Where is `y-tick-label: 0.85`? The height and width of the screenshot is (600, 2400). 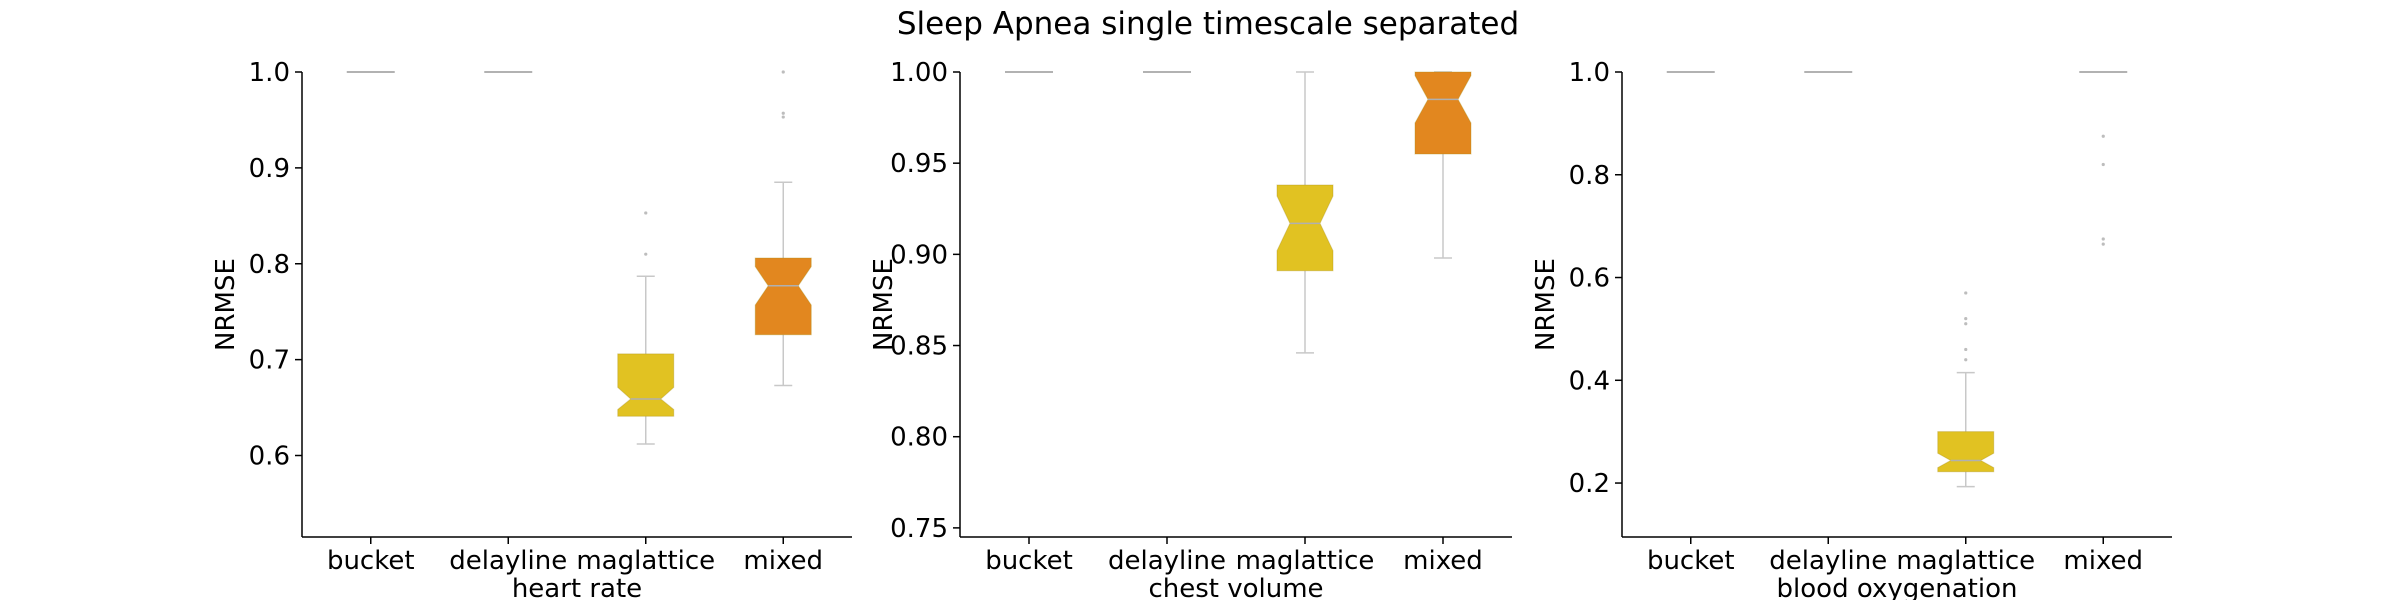 y-tick-label: 0.85 is located at coordinates (919, 347).